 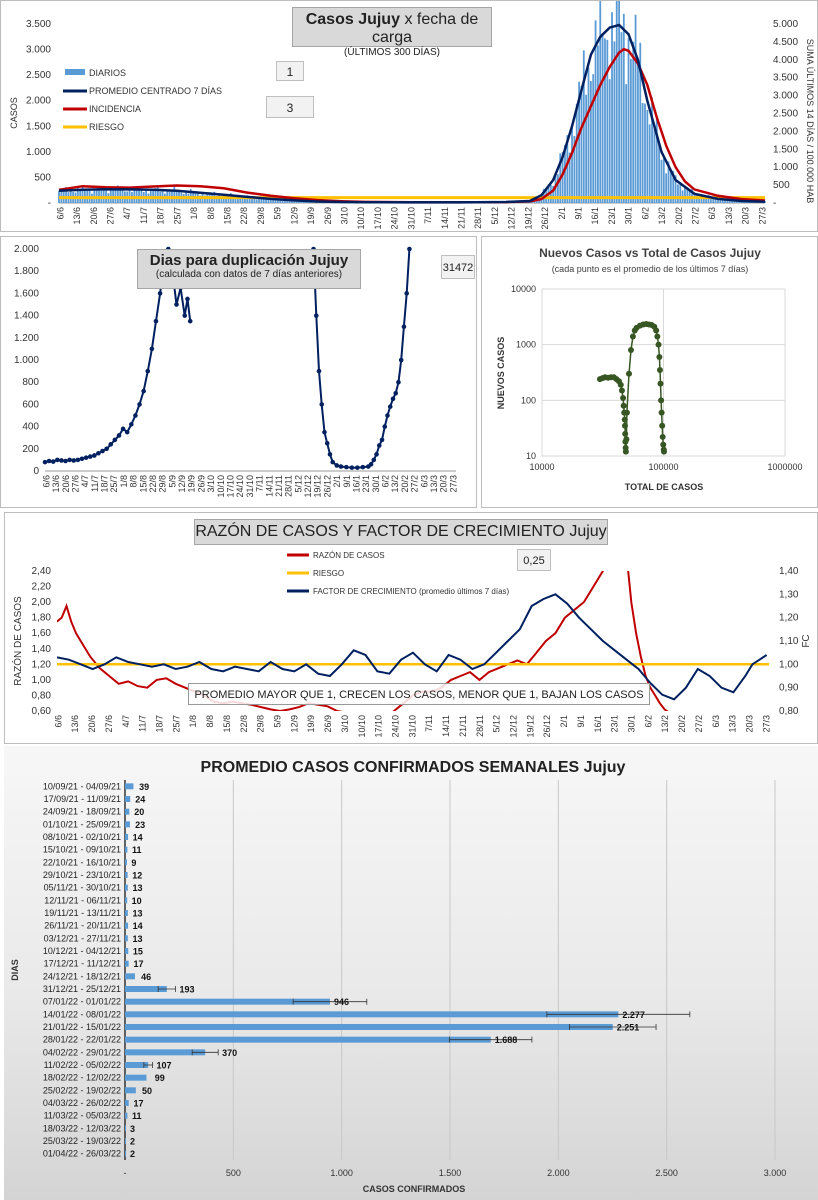 What do you see at coordinates (30, 404) in the screenshot?
I see `duplicacion-ytick: 600` at bounding box center [30, 404].